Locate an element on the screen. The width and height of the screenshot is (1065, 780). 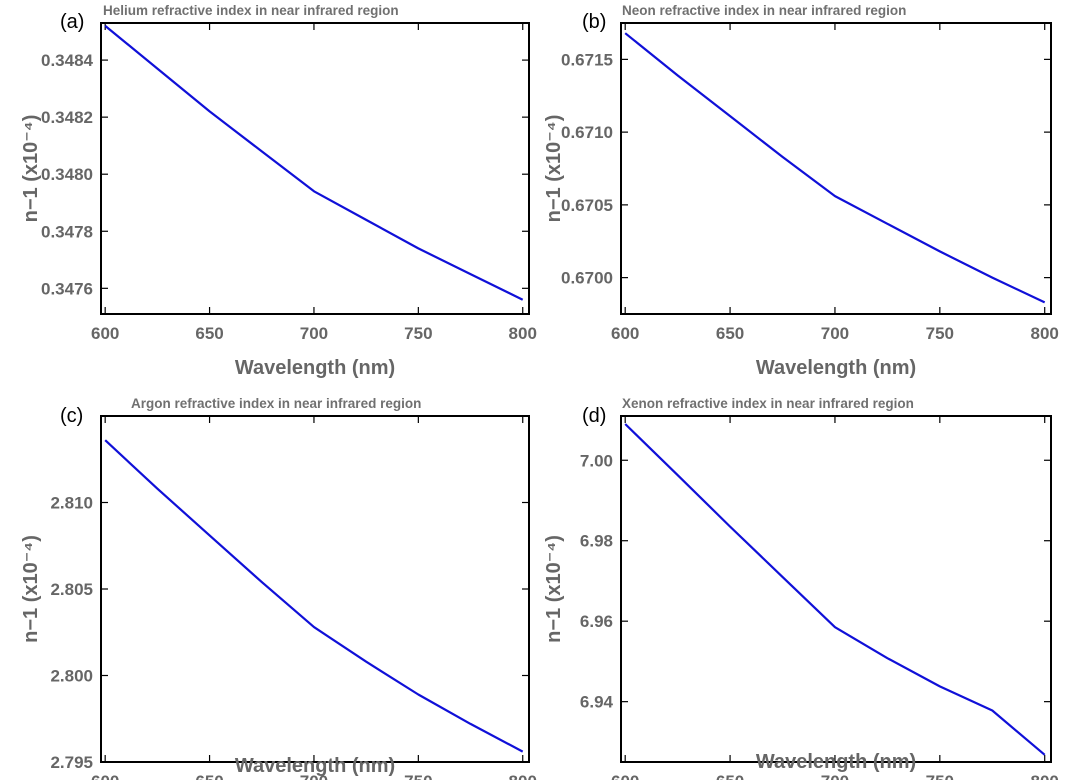
y-tick-label: 0.6705 is located at coordinates (587, 205).